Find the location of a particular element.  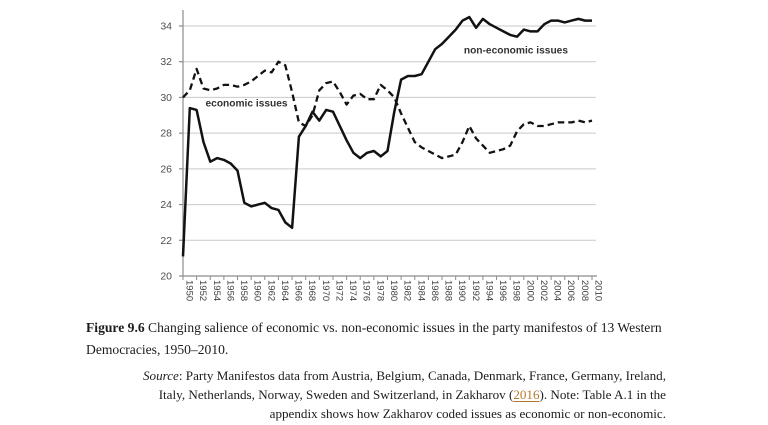

x-axis-label: 2006 is located at coordinates (570, 290).